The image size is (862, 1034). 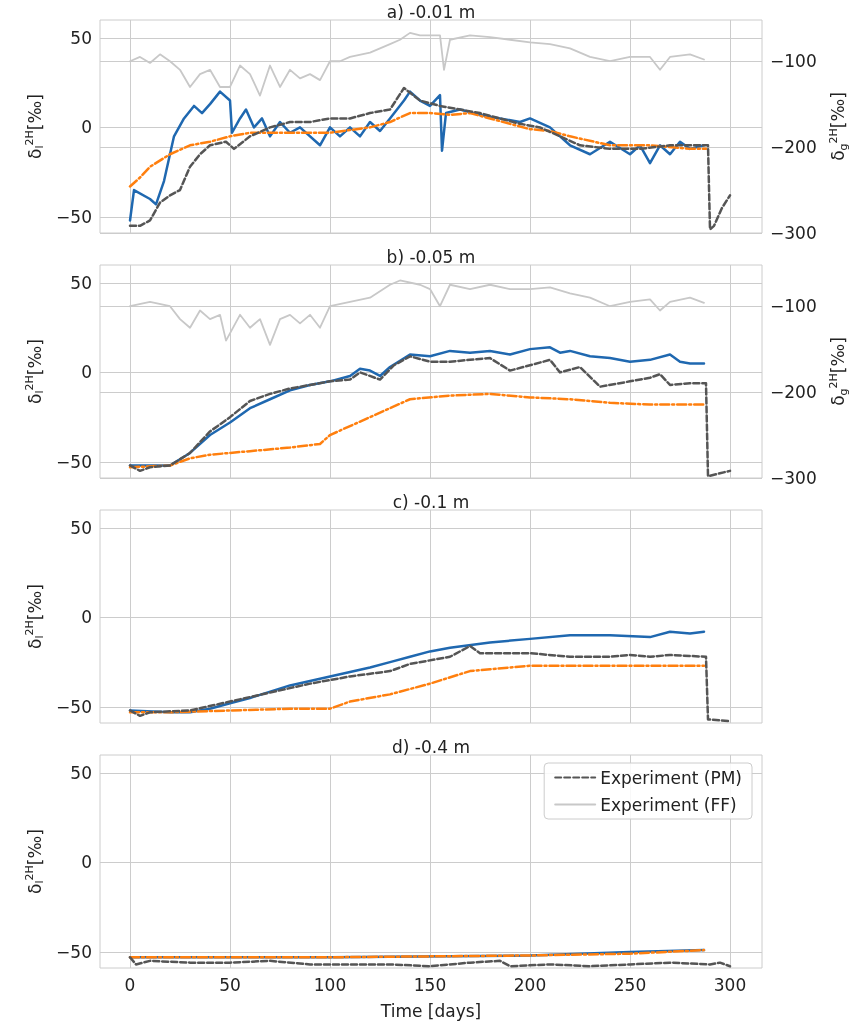 What do you see at coordinates (668, 804) in the screenshot?
I see `legend-label: Experiment (FF)` at bounding box center [668, 804].